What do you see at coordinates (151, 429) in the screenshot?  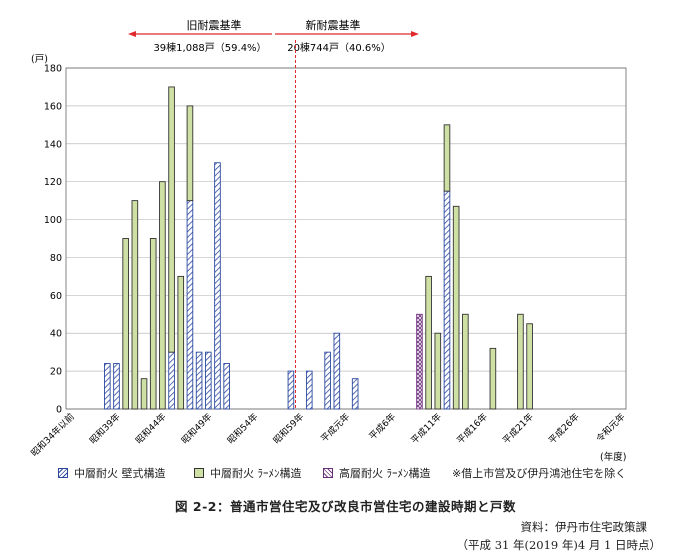 I see `x-tick-label: 昭和44年` at bounding box center [151, 429].